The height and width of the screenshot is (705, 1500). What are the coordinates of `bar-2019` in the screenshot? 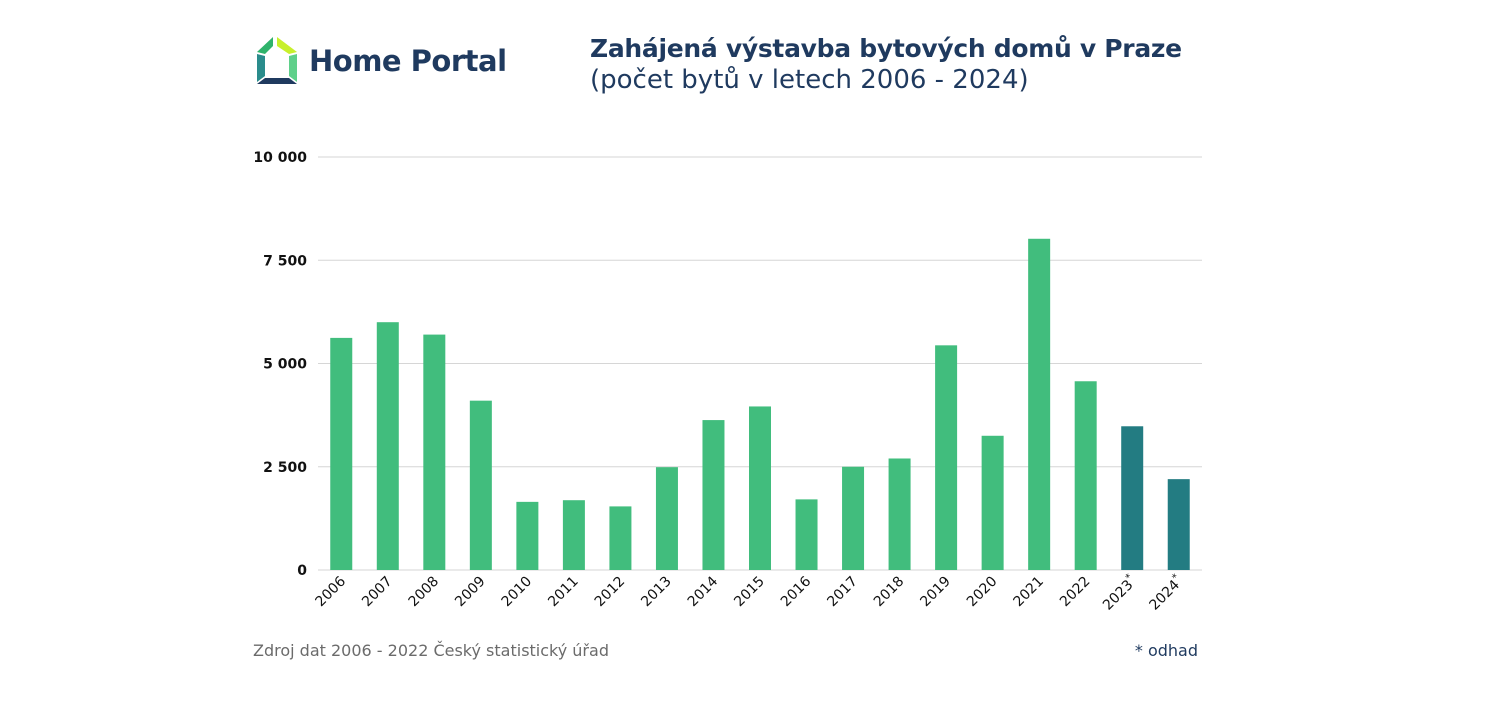 It's located at (946, 457).